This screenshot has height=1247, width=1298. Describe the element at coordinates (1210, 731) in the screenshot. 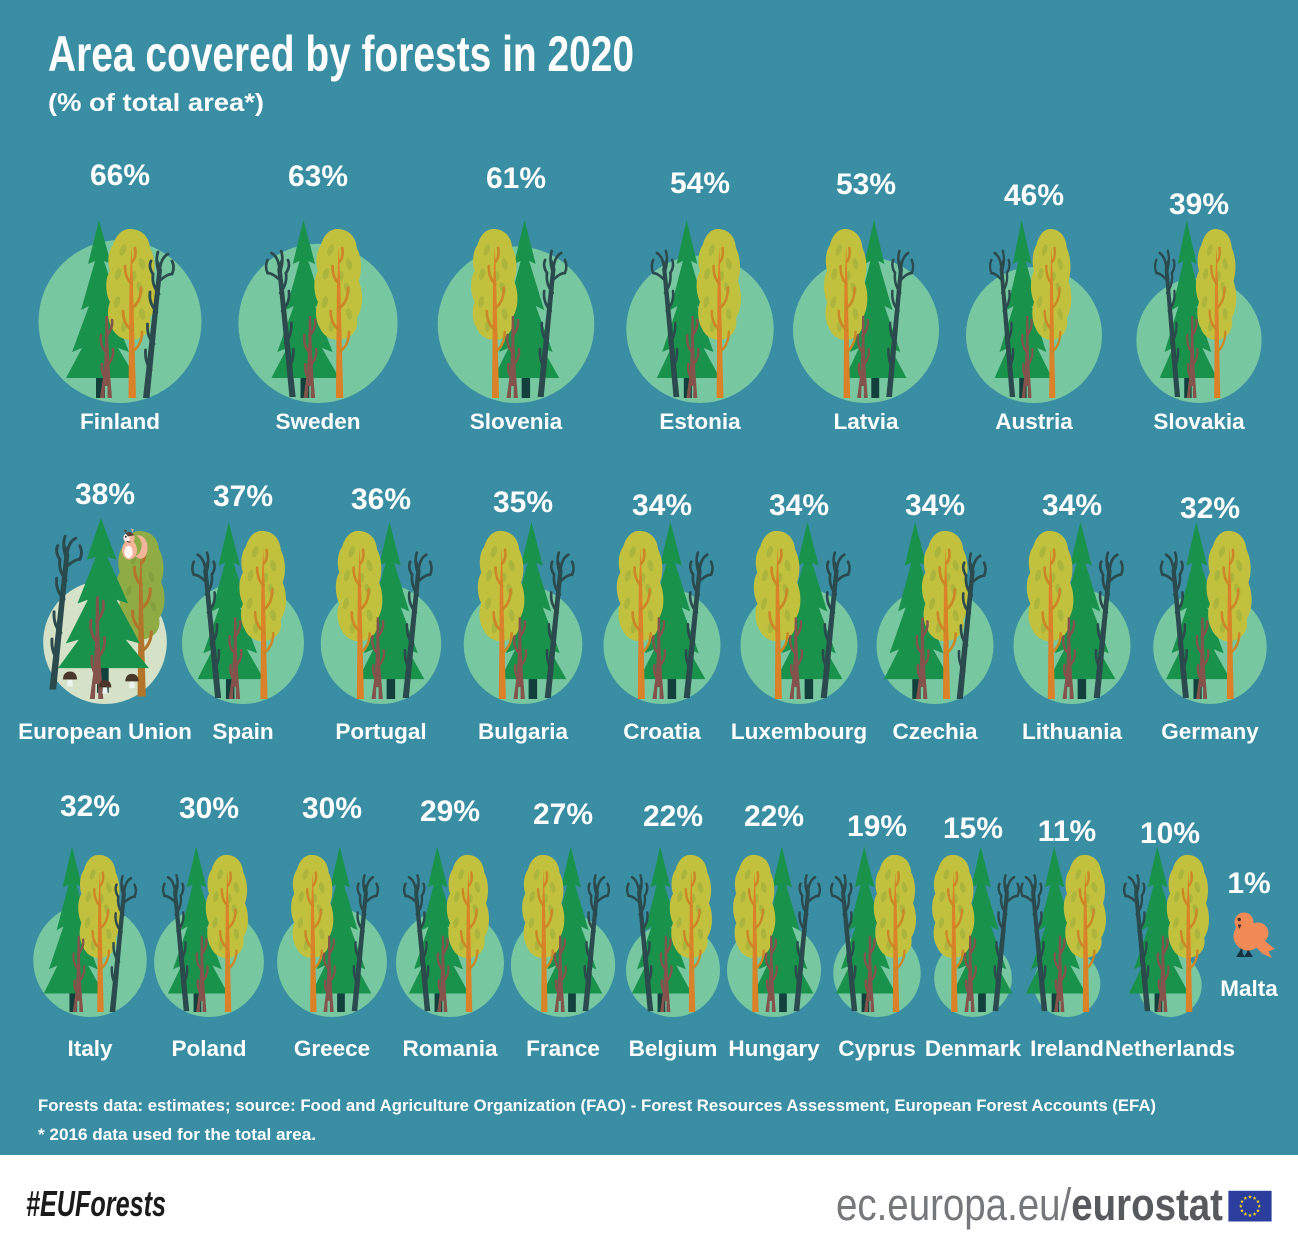

I see `svg-text: Germany` at that location.